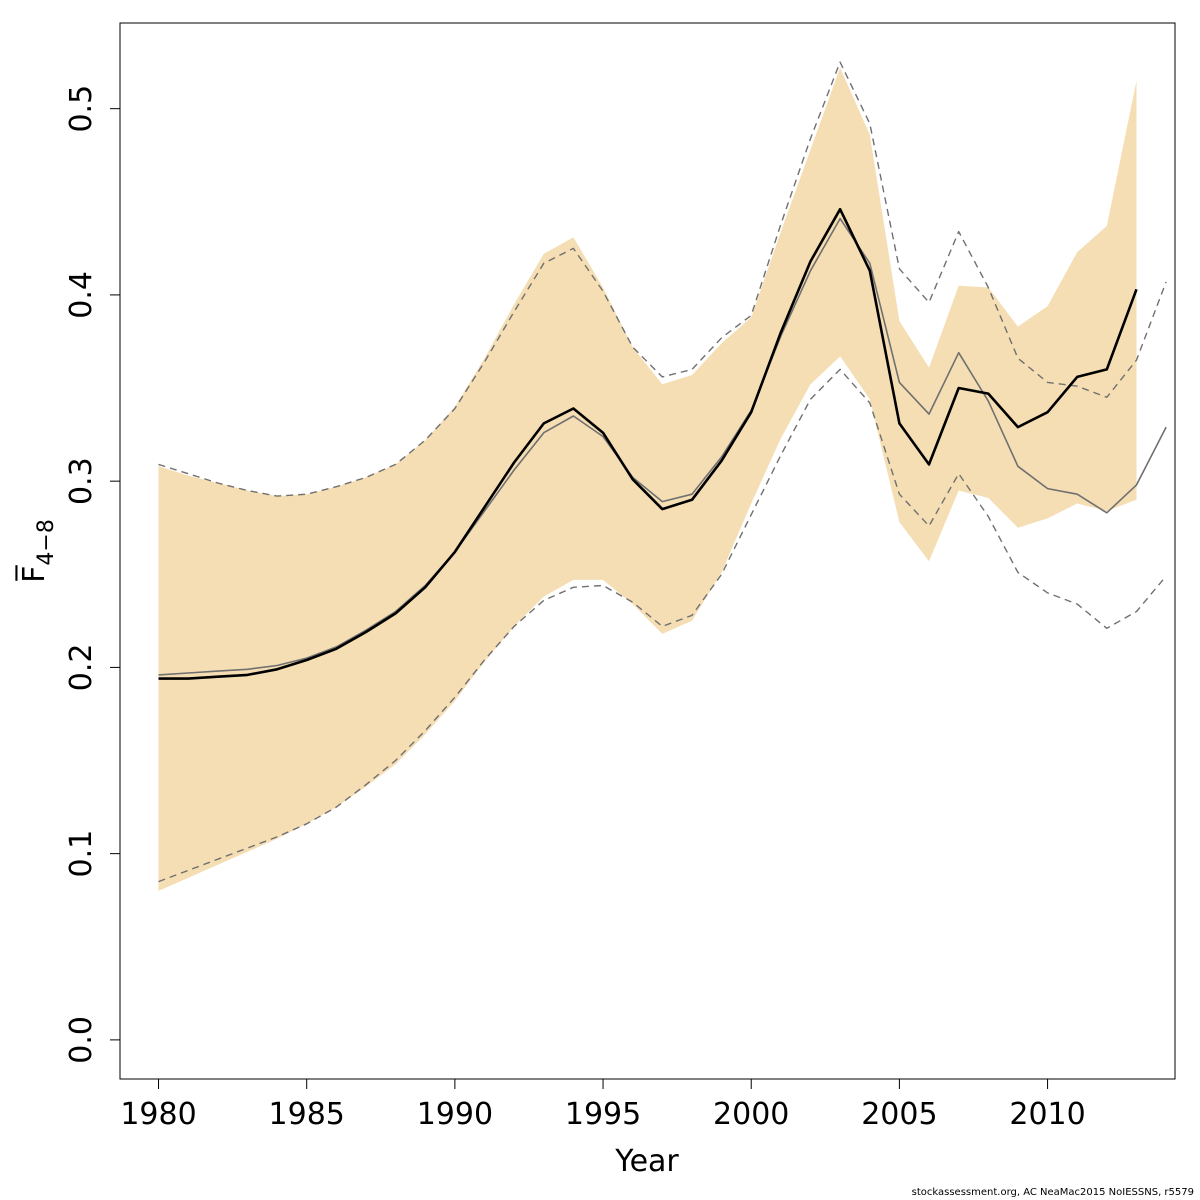 The width and height of the screenshot is (1200, 1200). I want to click on x-tick-label: 1990, so click(455, 1114).